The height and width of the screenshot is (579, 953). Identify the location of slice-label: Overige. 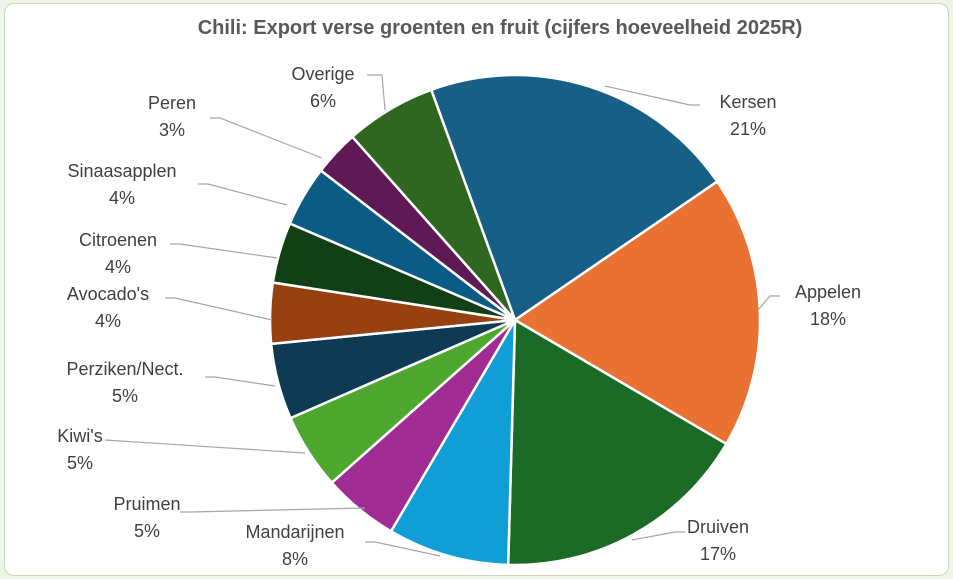
(322, 74).